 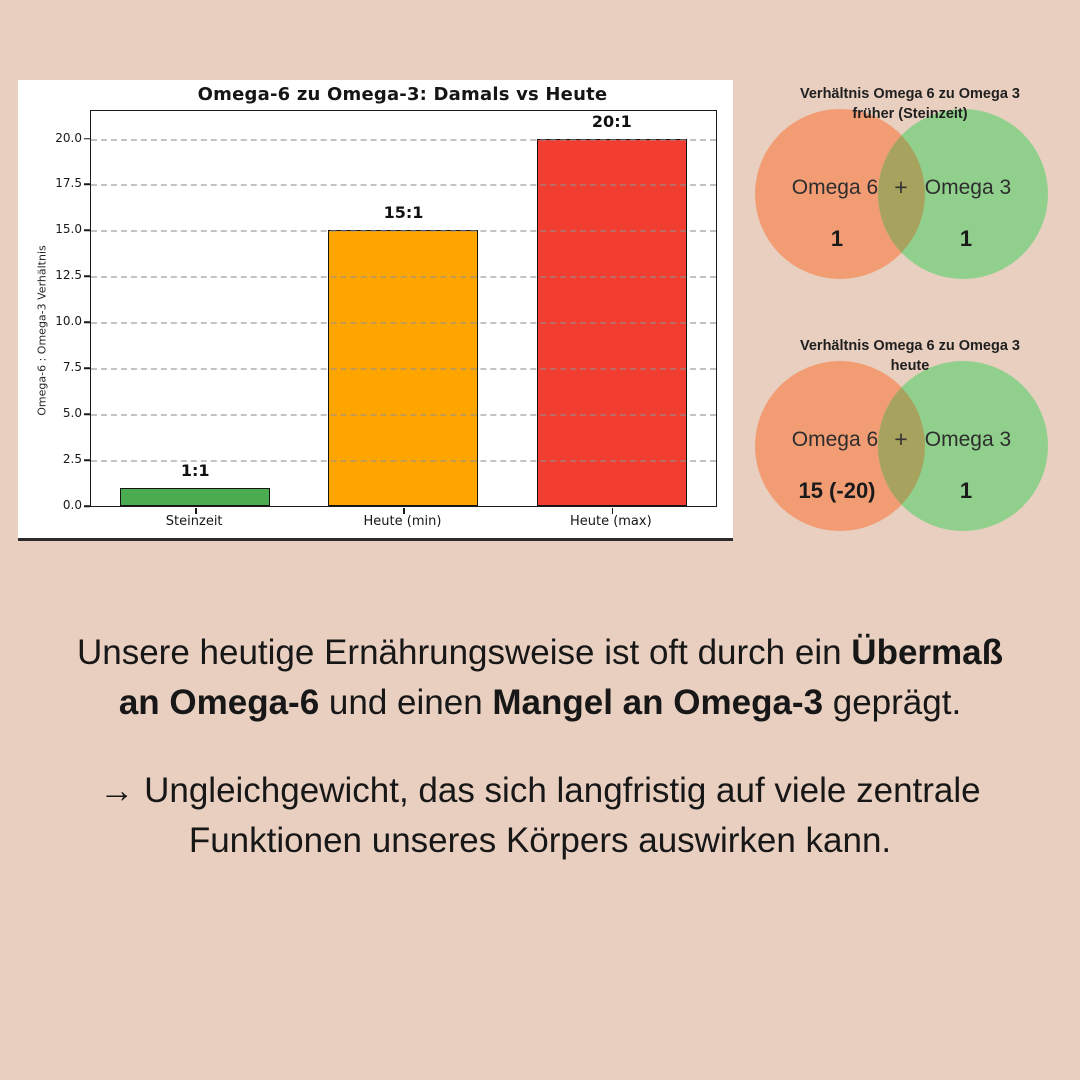 I want to click on x-tick-label: Heute (min), so click(x=402, y=521).